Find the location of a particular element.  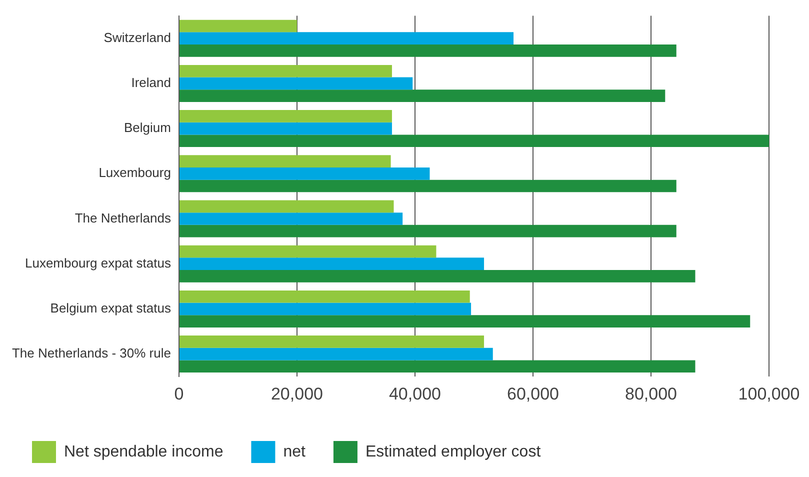

y-tick-label: Luxembourg is located at coordinates (134, 172).